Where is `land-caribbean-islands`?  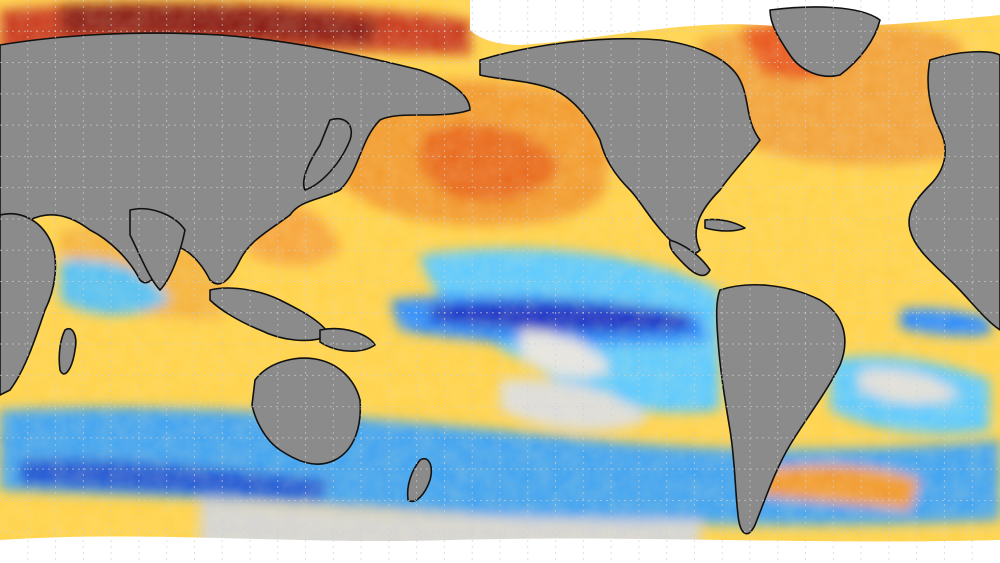 land-caribbean-islands is located at coordinates (725, 225).